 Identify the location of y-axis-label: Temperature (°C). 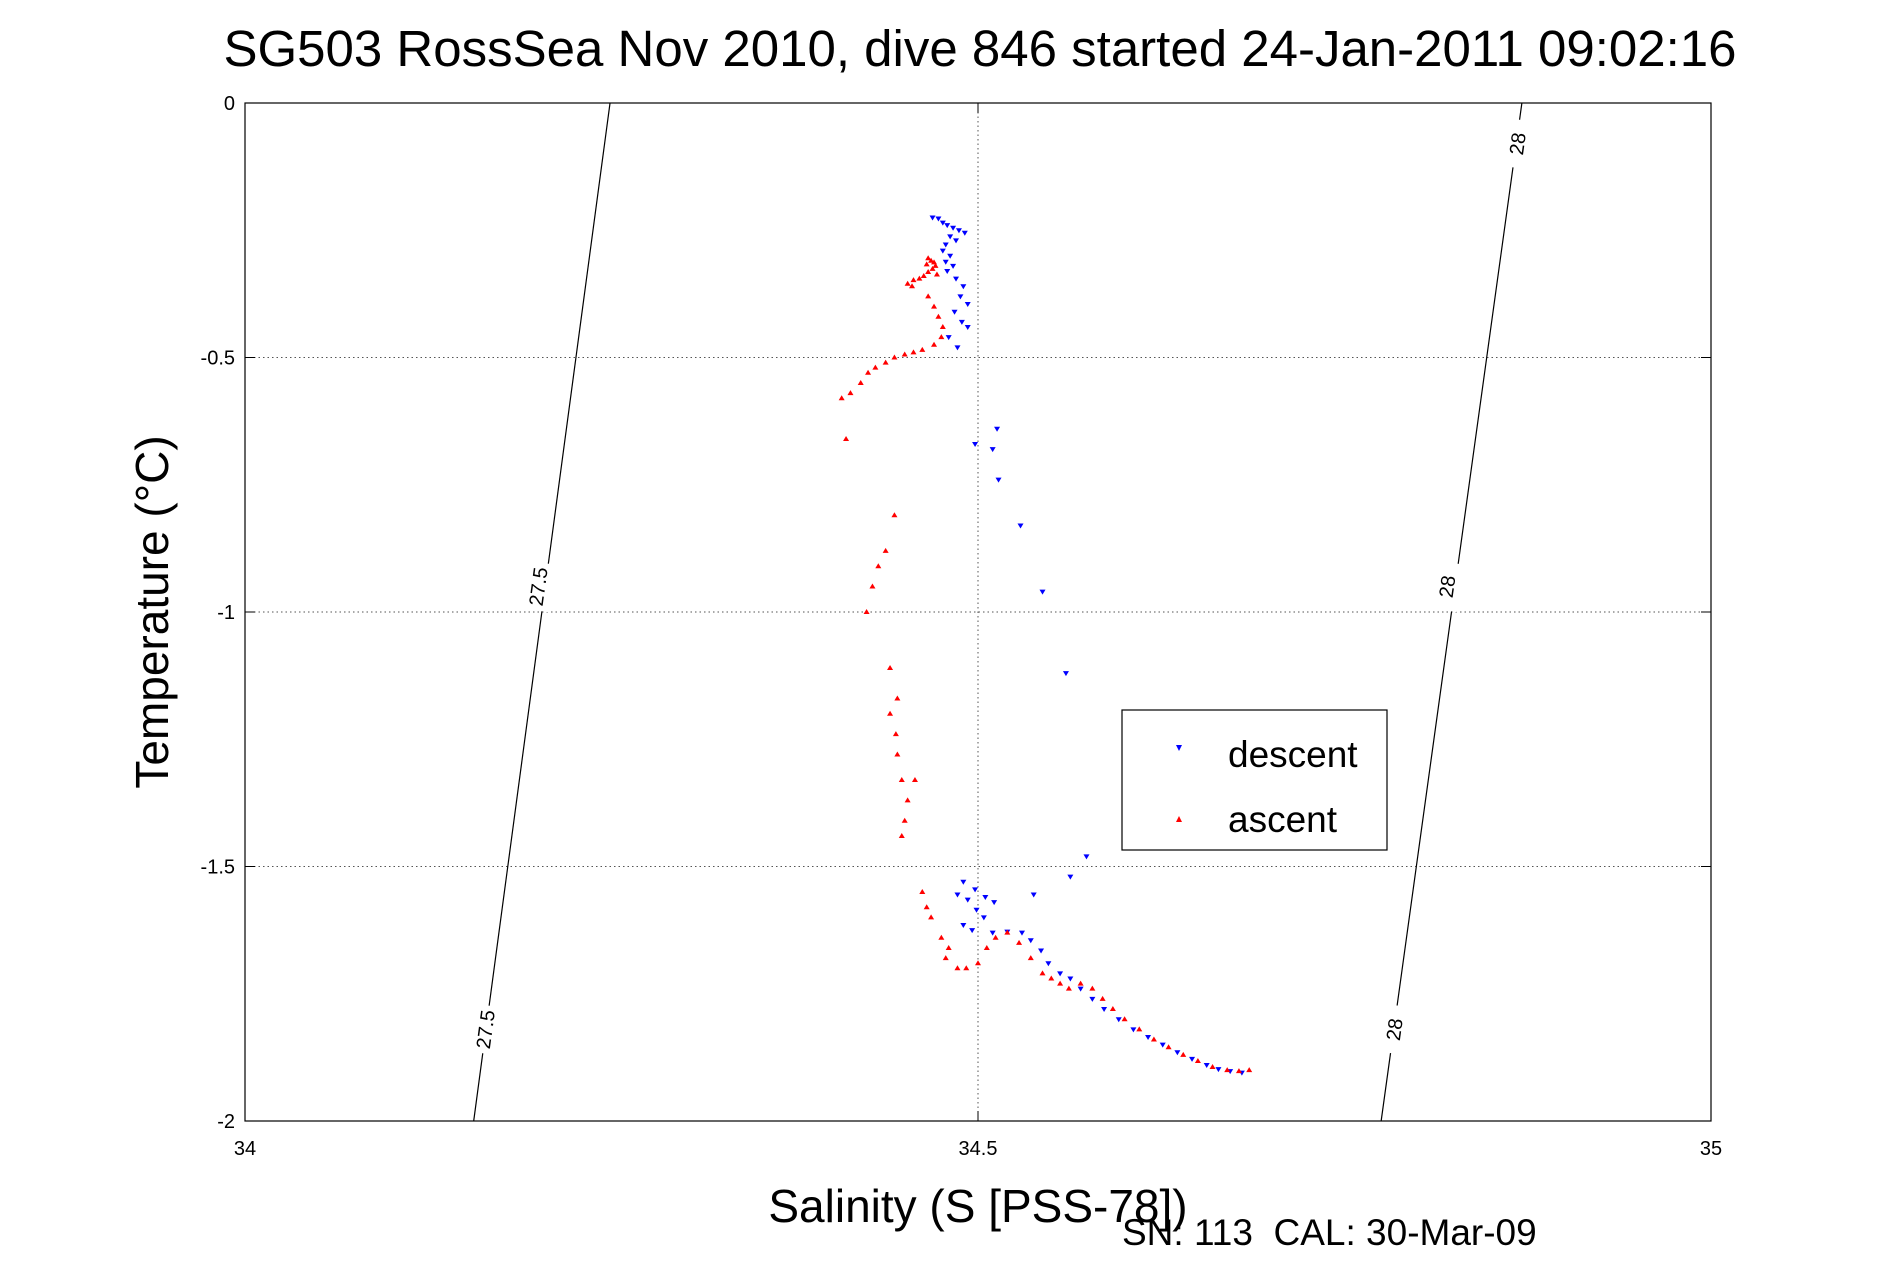
(152, 611).